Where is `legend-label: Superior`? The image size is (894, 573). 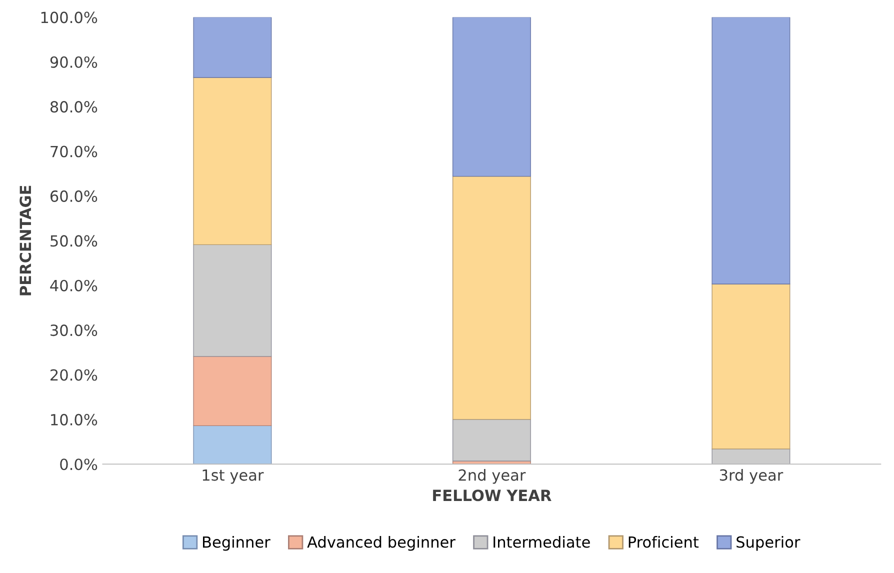
legend-label: Superior is located at coordinates (768, 543).